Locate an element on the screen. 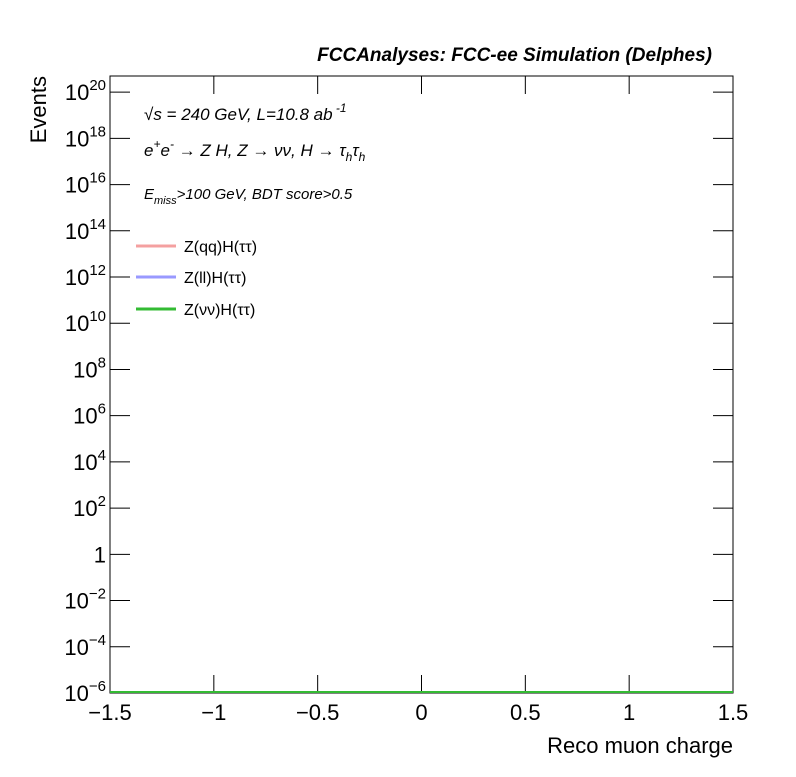  y-tick-exponent: 20 is located at coordinates (97, 85).